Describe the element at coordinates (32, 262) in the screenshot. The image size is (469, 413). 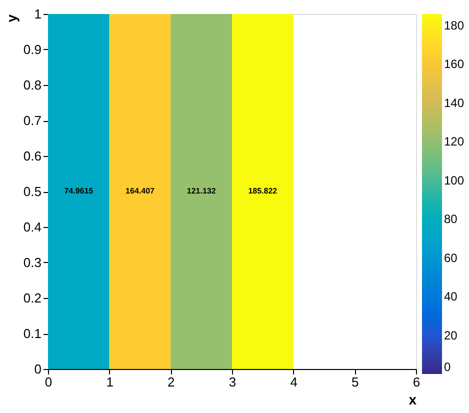
I see `y-tick-label: 0.3` at that location.